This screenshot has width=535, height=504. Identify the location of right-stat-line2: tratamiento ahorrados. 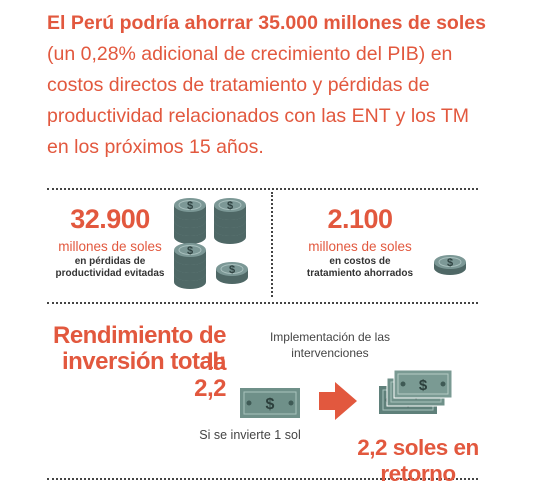
(360, 273).